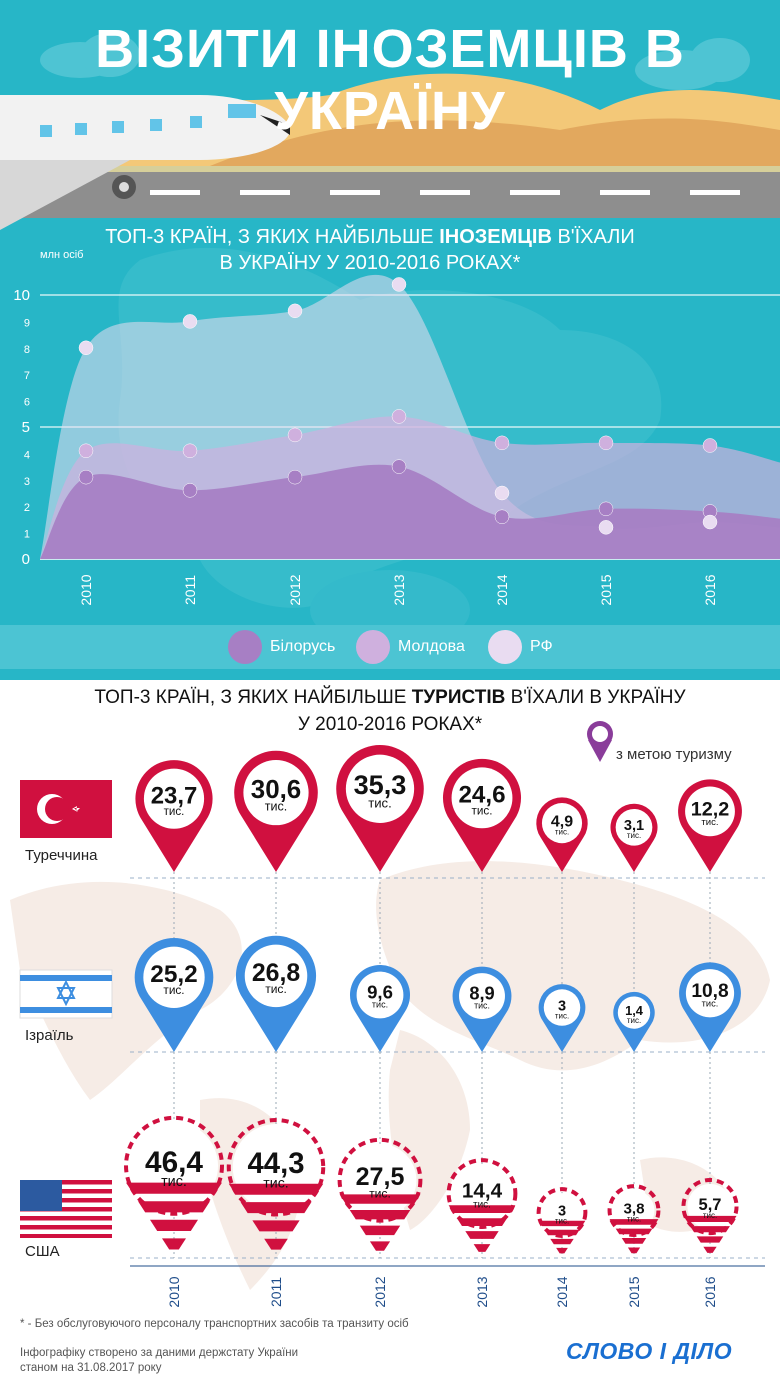  Describe the element at coordinates (458, 697) in the screenshot. I see `tourists-chart-title-bold: ТУРИСТІВ` at that location.